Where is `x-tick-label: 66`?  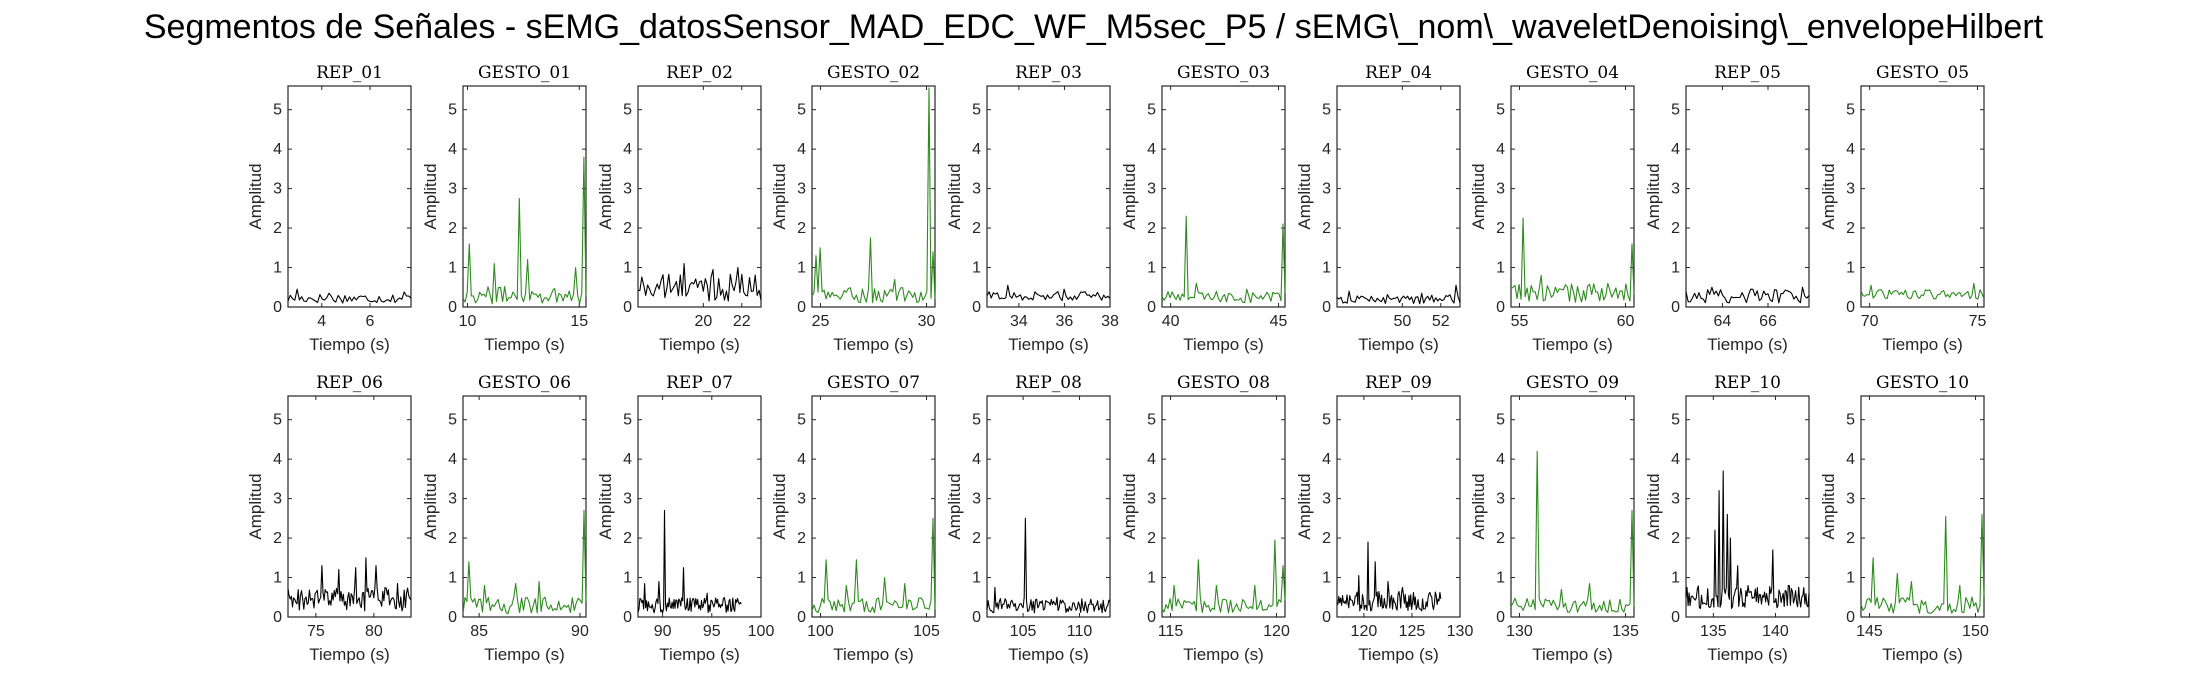 x-tick-label: 66 is located at coordinates (1768, 321).